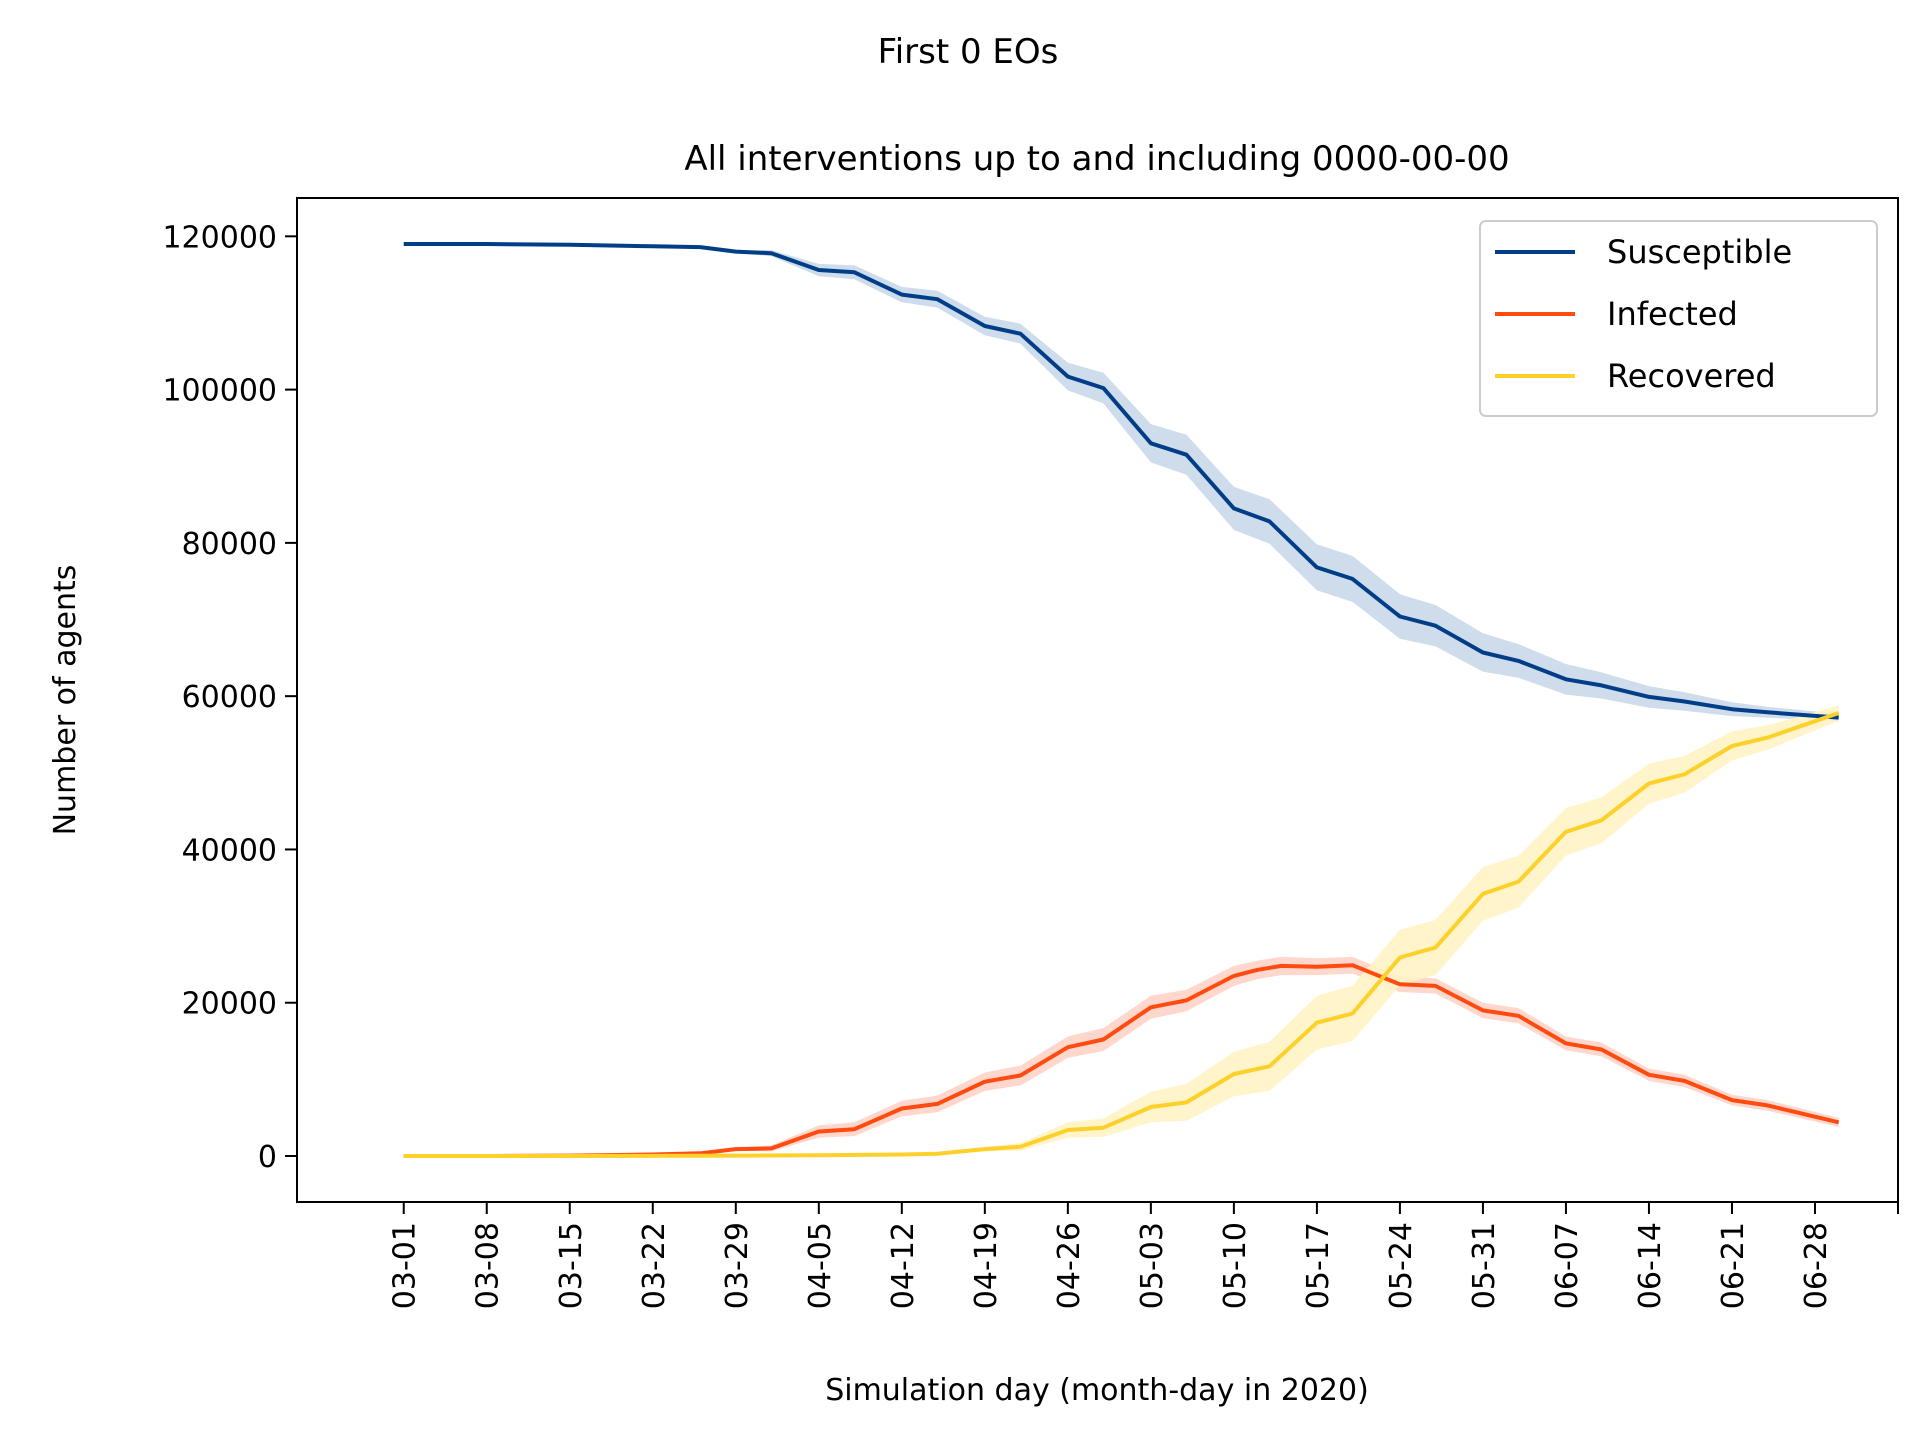  What do you see at coordinates (1650, 1265) in the screenshot?
I see `x-tick-label: 06-14` at bounding box center [1650, 1265].